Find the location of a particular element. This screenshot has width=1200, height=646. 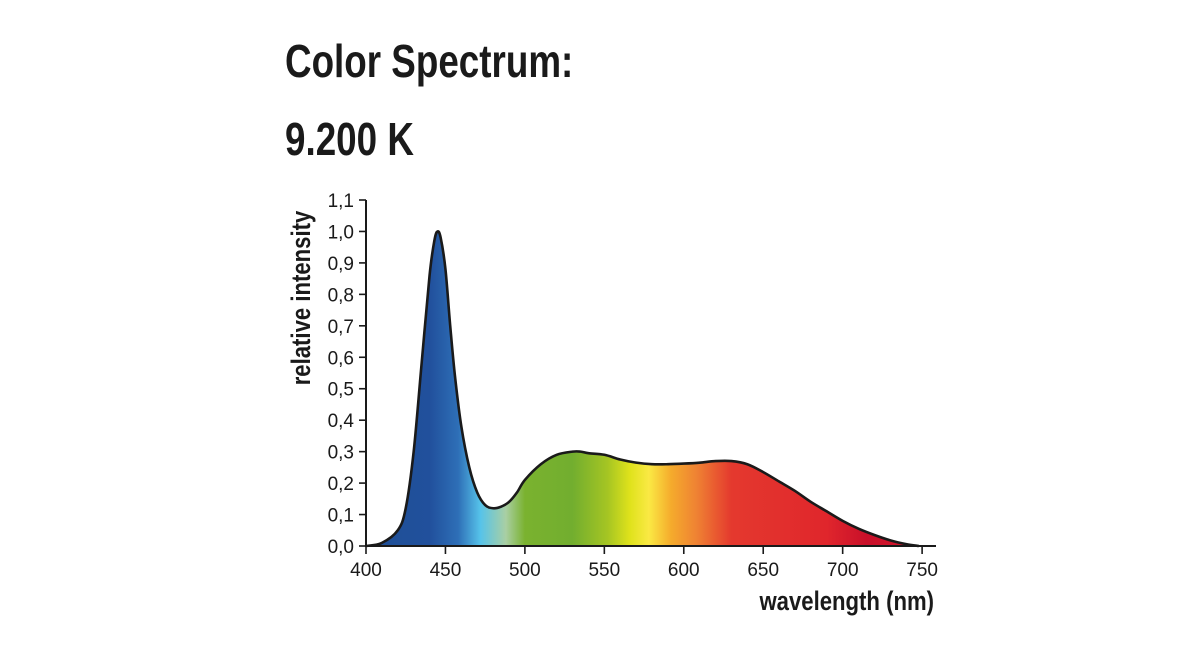

y-tick-label: 0,5 is located at coordinates (341, 390).